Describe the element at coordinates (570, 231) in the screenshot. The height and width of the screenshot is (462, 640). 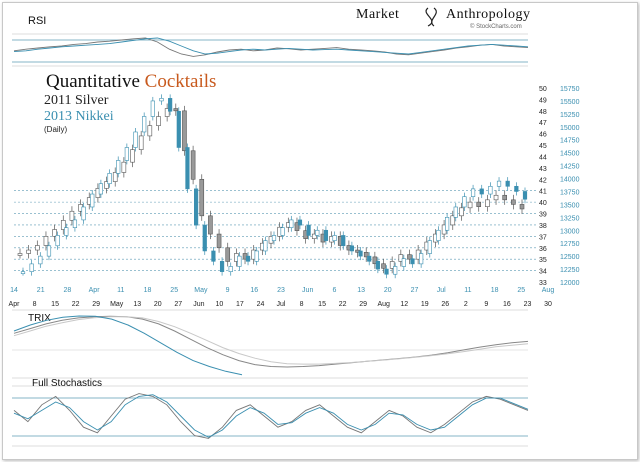
I see `y2-tick-label: 13000` at that location.